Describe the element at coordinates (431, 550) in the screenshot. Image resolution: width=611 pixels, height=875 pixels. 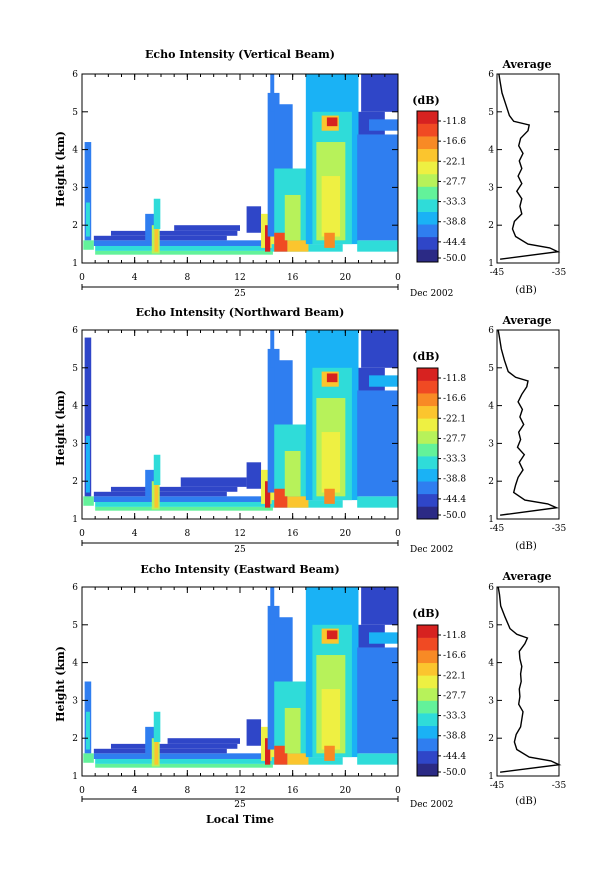
I see `date-label: Dec 2002` at that location.